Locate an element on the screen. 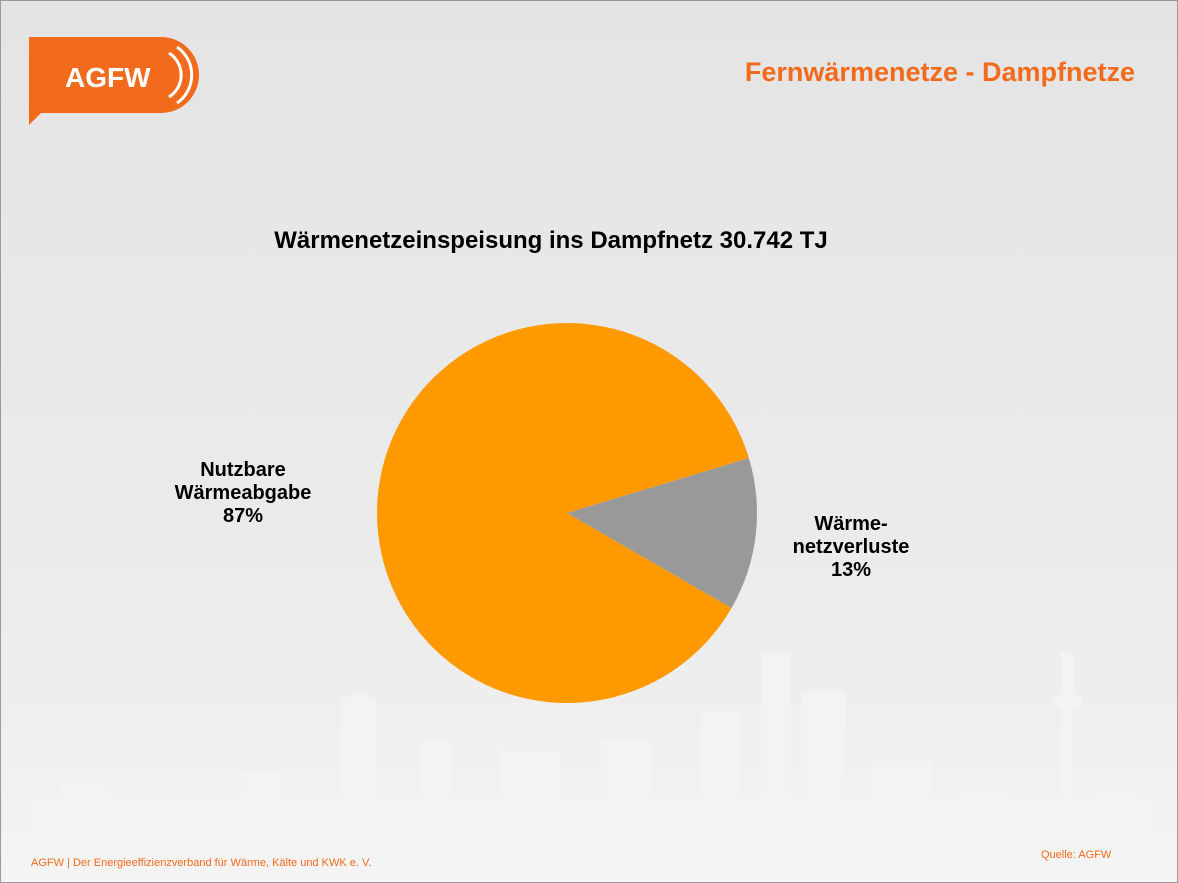 The image size is (1178, 883). value-label: 13% is located at coordinates (851, 569).